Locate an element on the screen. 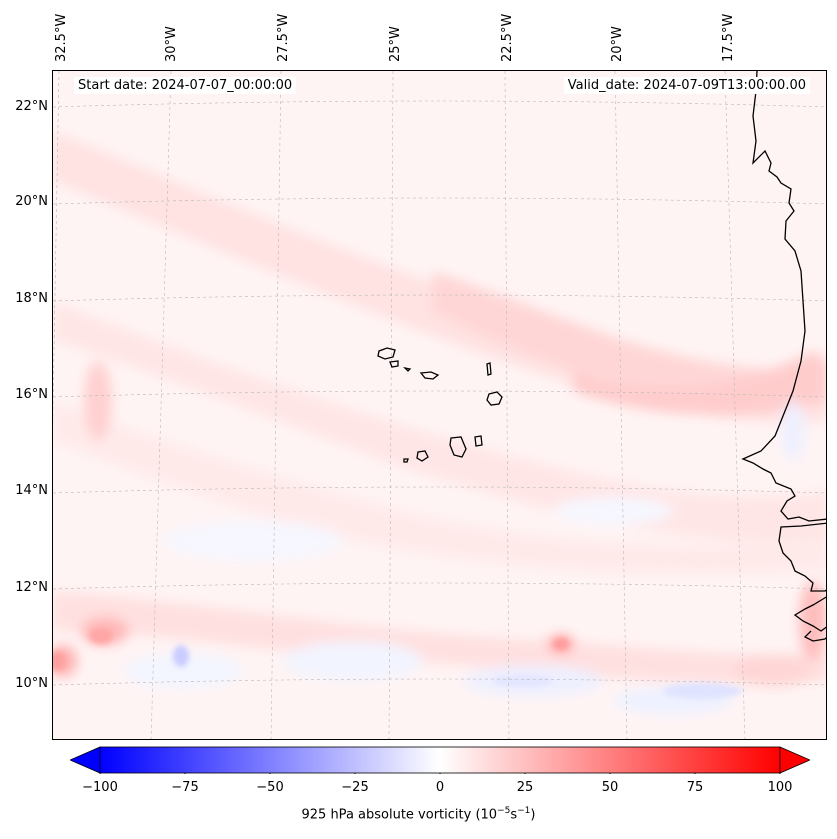 This screenshot has height=839, width=837. lon-label-17.5w: 17.5°W is located at coordinates (728, 37).